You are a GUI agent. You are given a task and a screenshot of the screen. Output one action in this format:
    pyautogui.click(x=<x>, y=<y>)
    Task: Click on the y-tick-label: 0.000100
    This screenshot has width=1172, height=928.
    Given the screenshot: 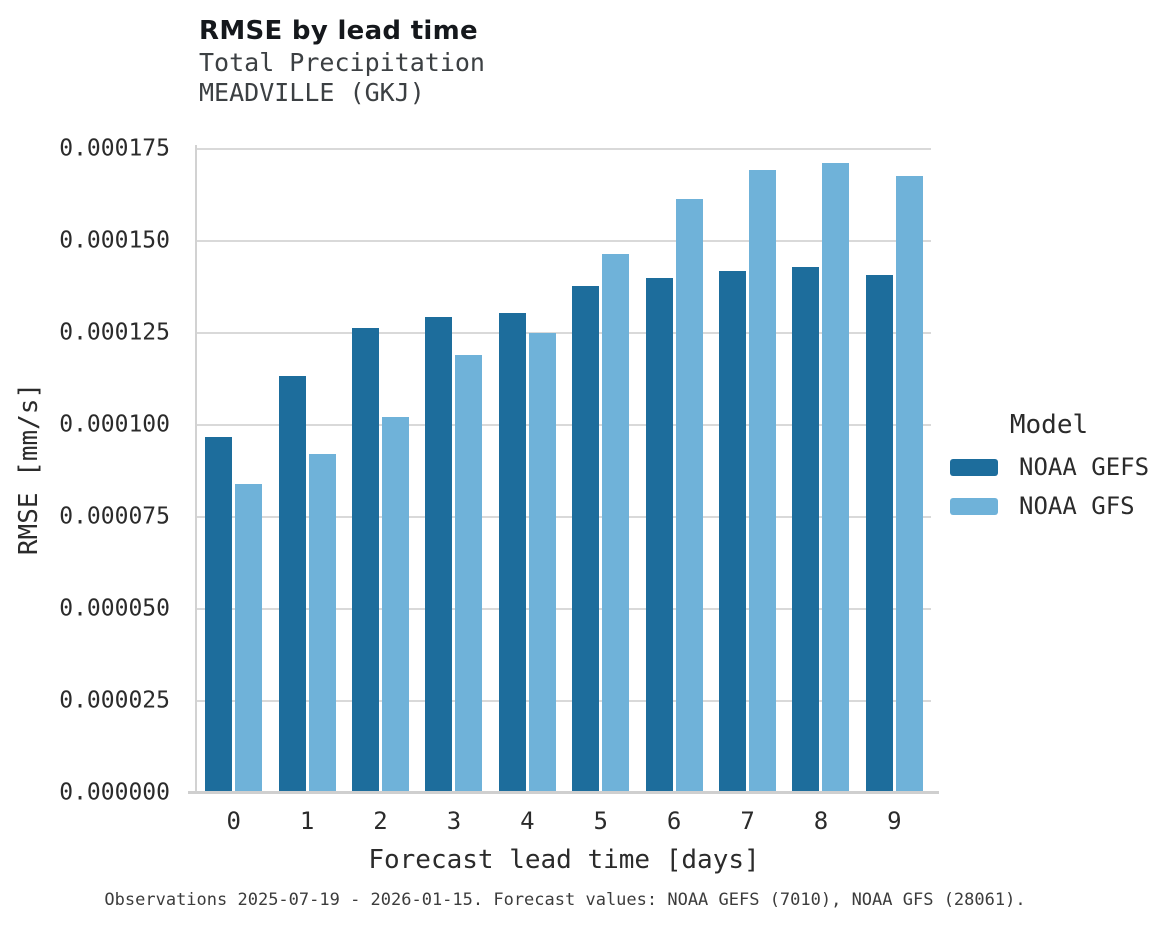 What is the action you would take?
    pyautogui.click(x=114, y=424)
    